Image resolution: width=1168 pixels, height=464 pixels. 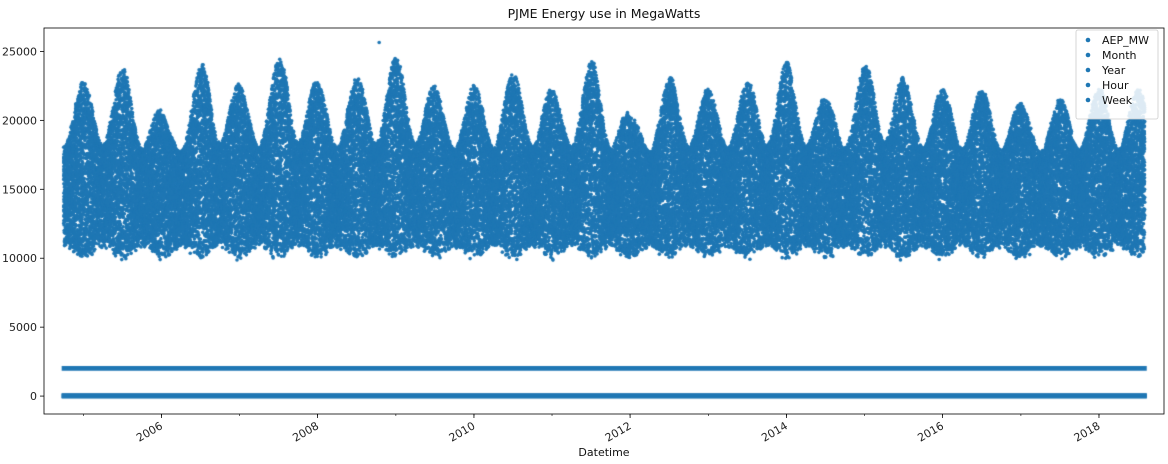 I want to click on y-tick-label: 0, so click(x=33, y=396).